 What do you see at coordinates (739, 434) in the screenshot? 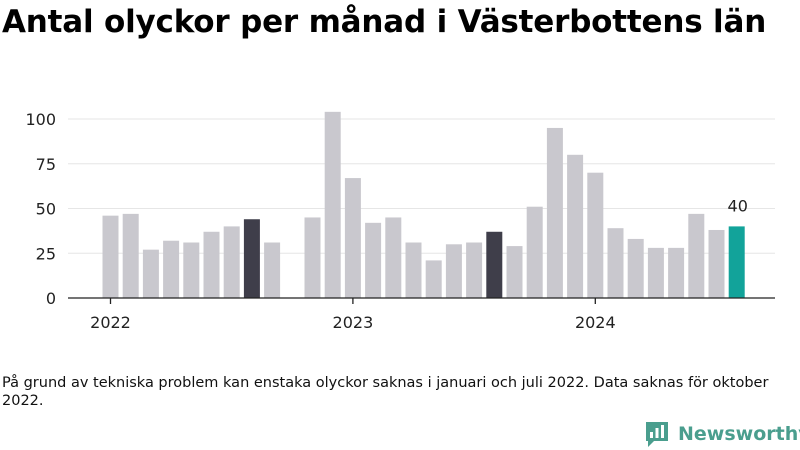
I see `brand-name: Newsworthy` at bounding box center [739, 434].